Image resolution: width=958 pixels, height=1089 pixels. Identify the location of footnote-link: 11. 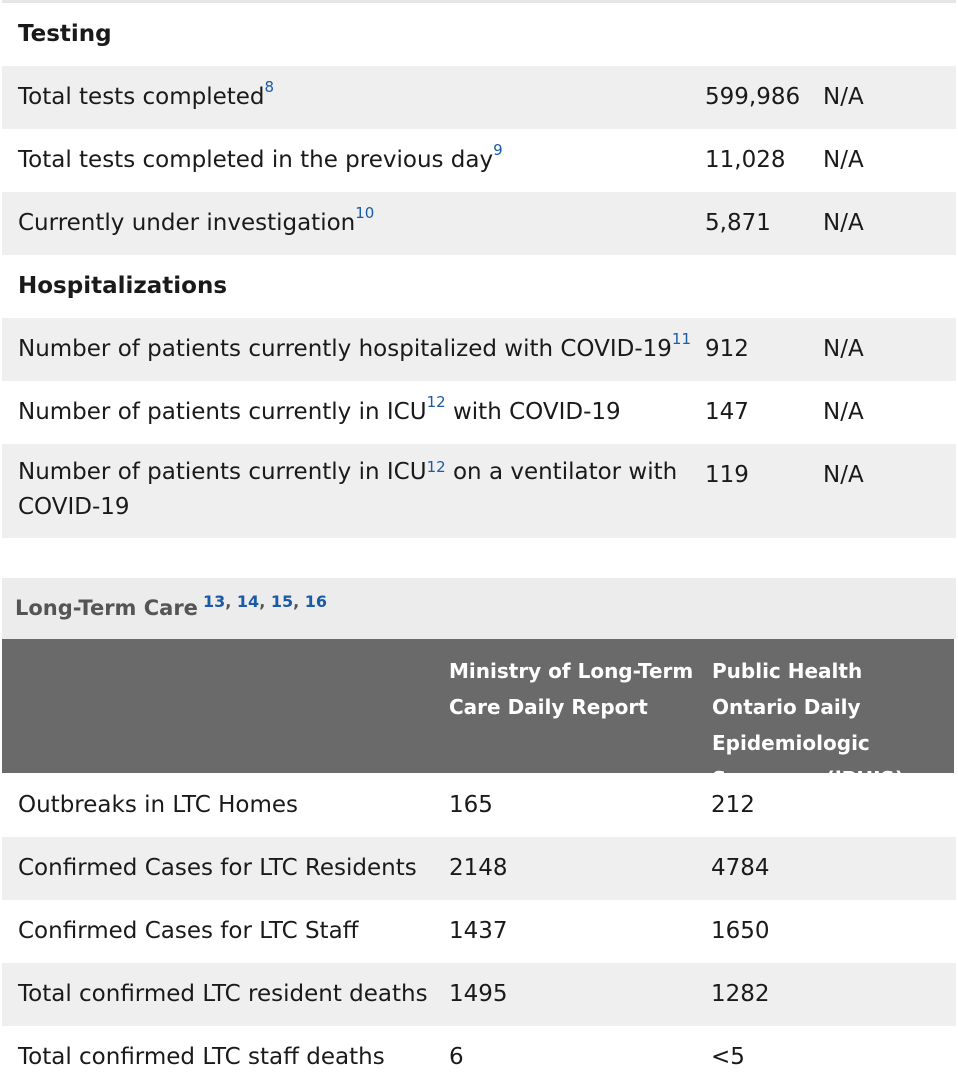
(681, 339).